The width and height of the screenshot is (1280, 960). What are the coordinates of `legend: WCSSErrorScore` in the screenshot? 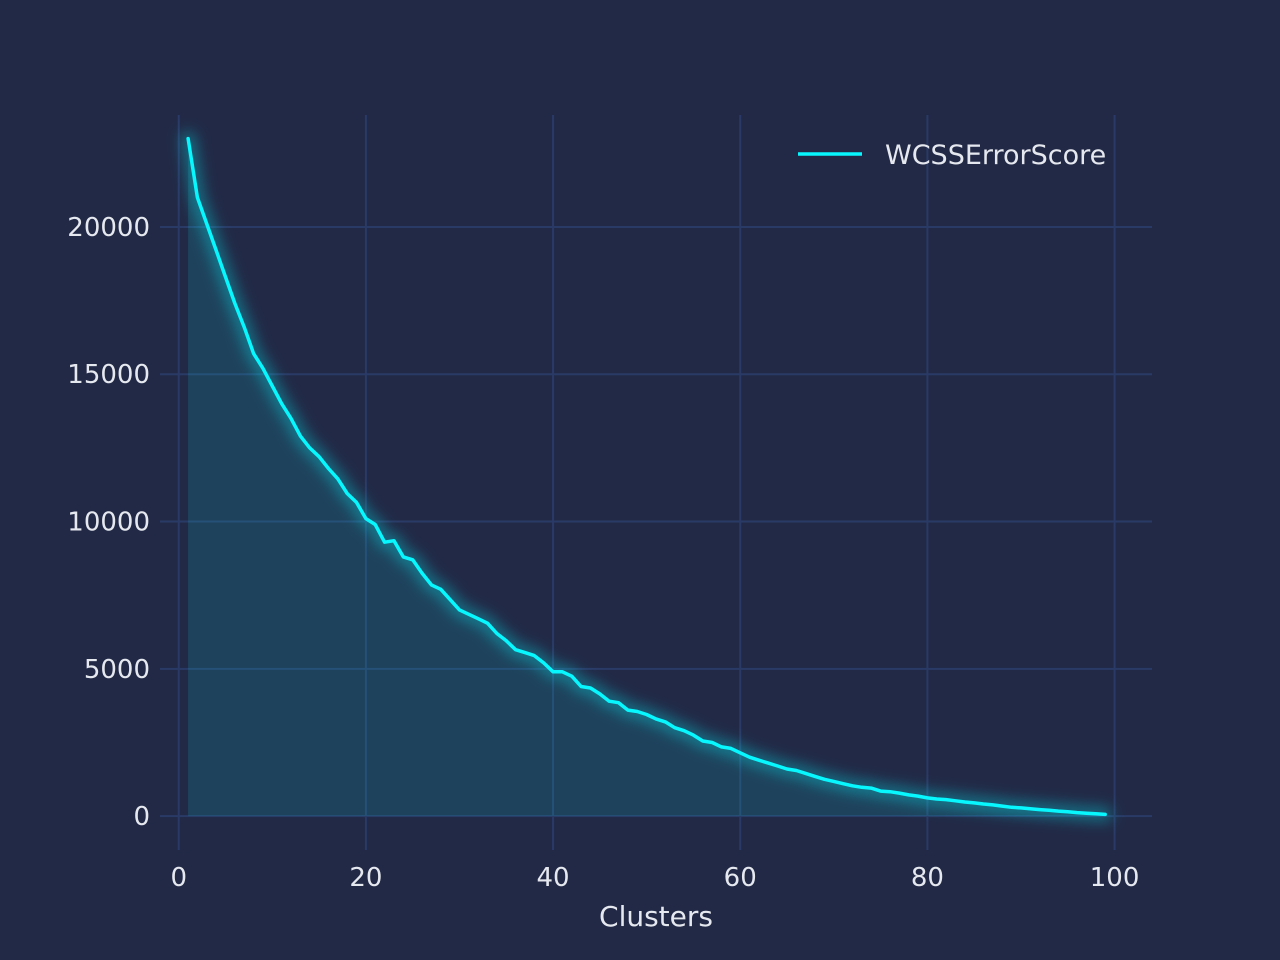 It's located at (952, 155).